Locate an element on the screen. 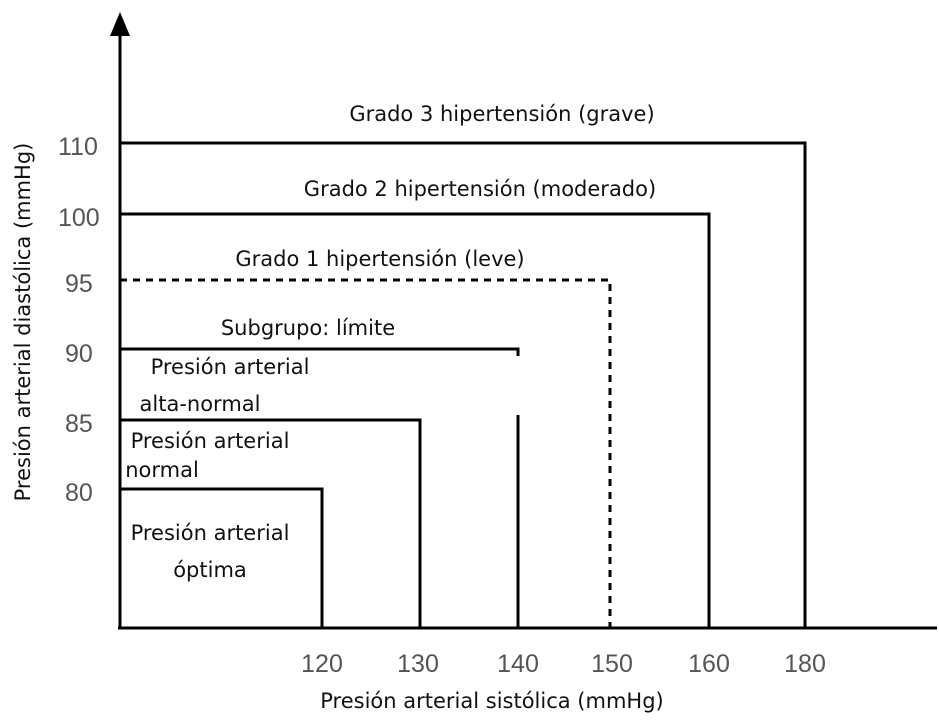 This screenshot has width=939, height=720. x-tick-140: 140 is located at coordinates (518, 664).